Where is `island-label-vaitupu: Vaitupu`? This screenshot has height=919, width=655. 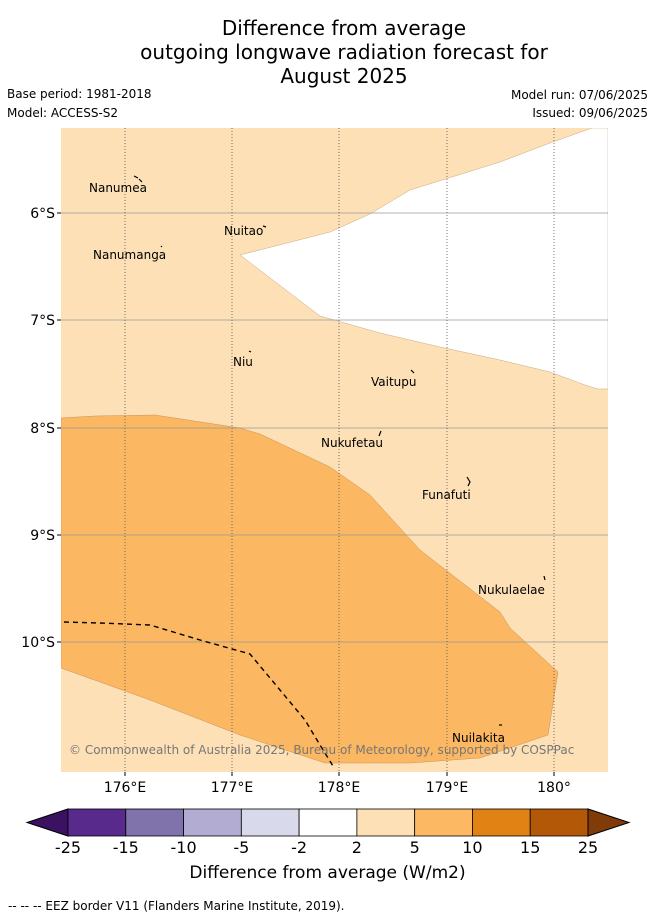 island-label-vaitupu: Vaitupu is located at coordinates (394, 382).